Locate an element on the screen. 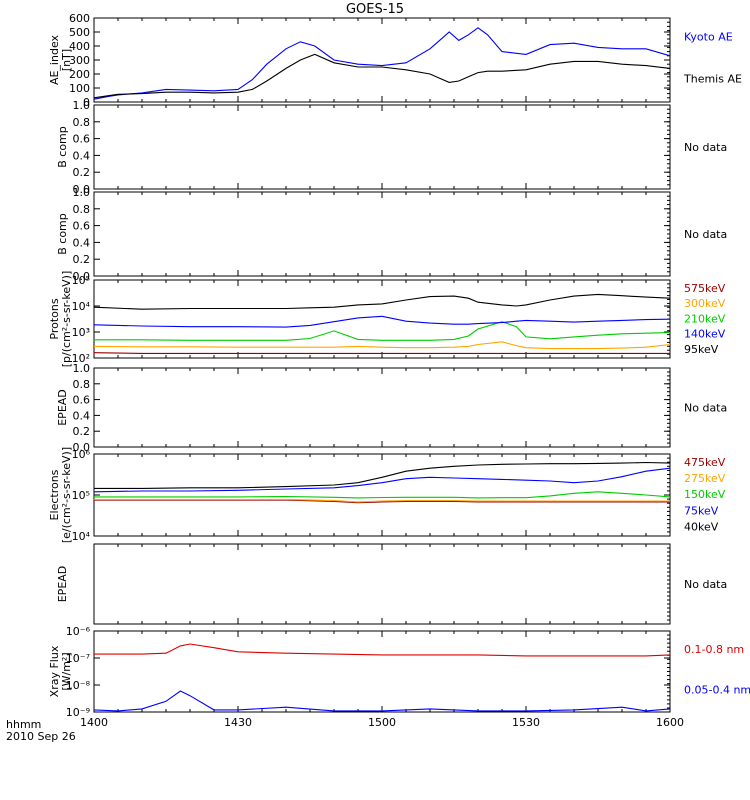 The height and width of the screenshot is (800, 750). y-tick-label: 0 is located at coordinates (86, 102).